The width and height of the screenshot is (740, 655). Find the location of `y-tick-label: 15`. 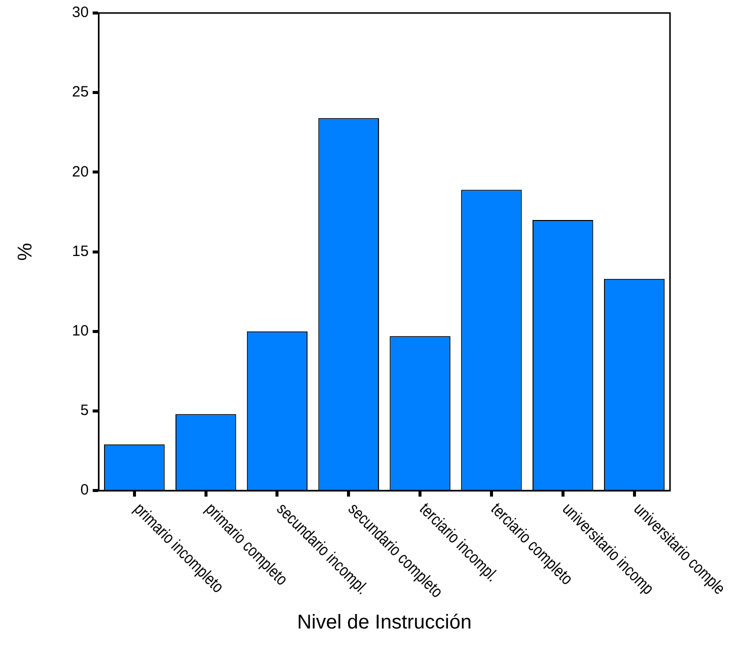

y-tick-label: 15 is located at coordinates (80, 251).